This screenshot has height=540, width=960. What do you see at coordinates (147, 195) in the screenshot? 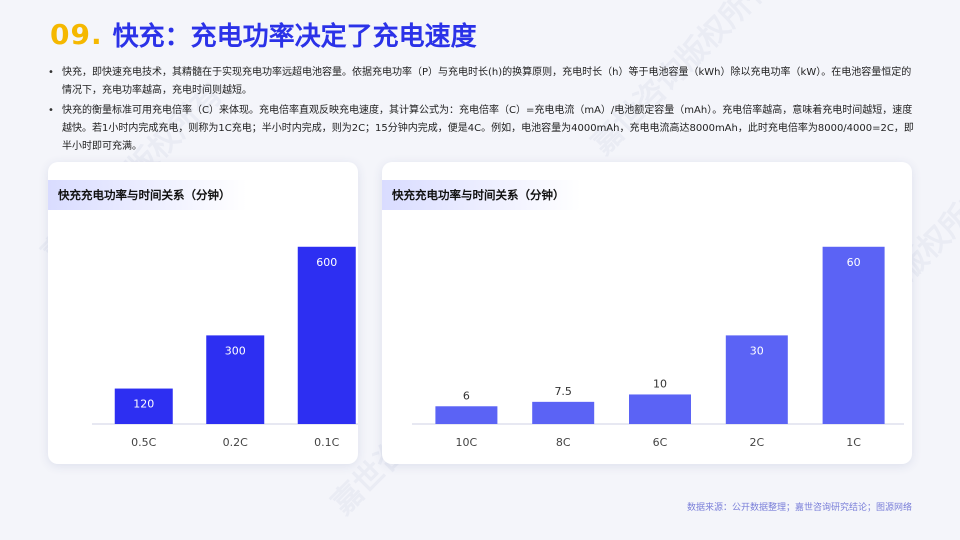
I see `chart-left-title: 快充充电功率与时间关系（分钟）` at bounding box center [147, 195].